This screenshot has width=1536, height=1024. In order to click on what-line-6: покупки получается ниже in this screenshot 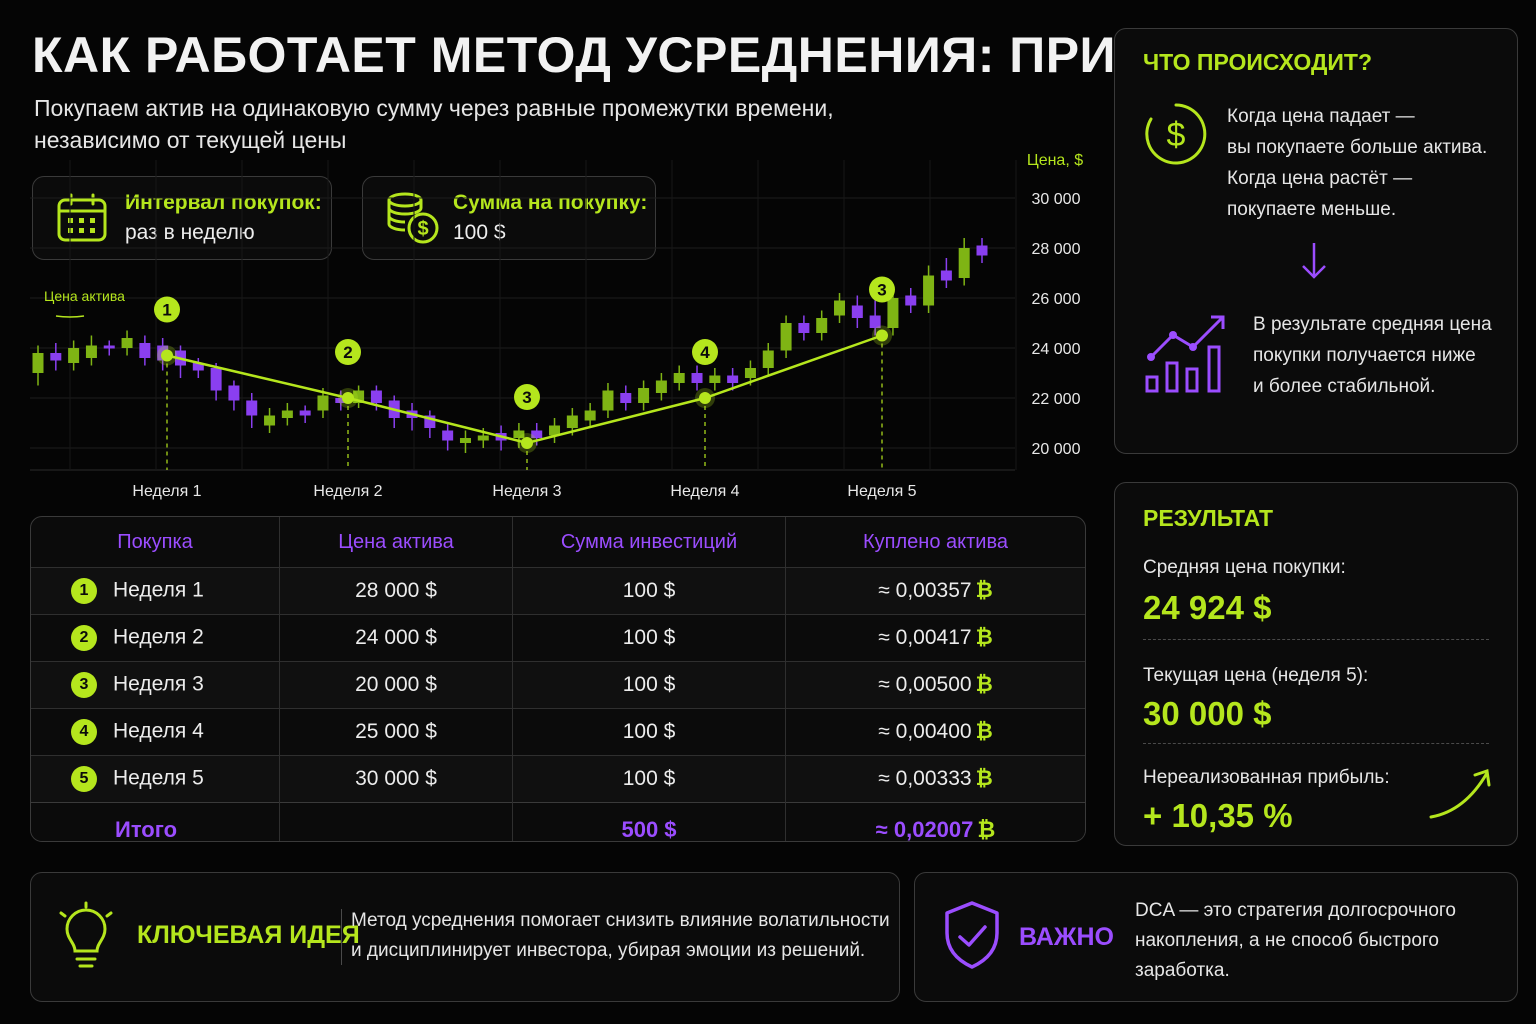, I will do `click(1364, 355)`.